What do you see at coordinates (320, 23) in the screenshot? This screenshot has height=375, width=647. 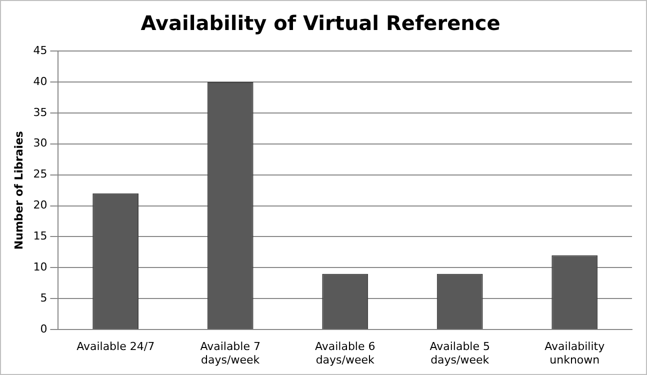 I see `chart-title: Availability of Virtual Reference` at bounding box center [320, 23].